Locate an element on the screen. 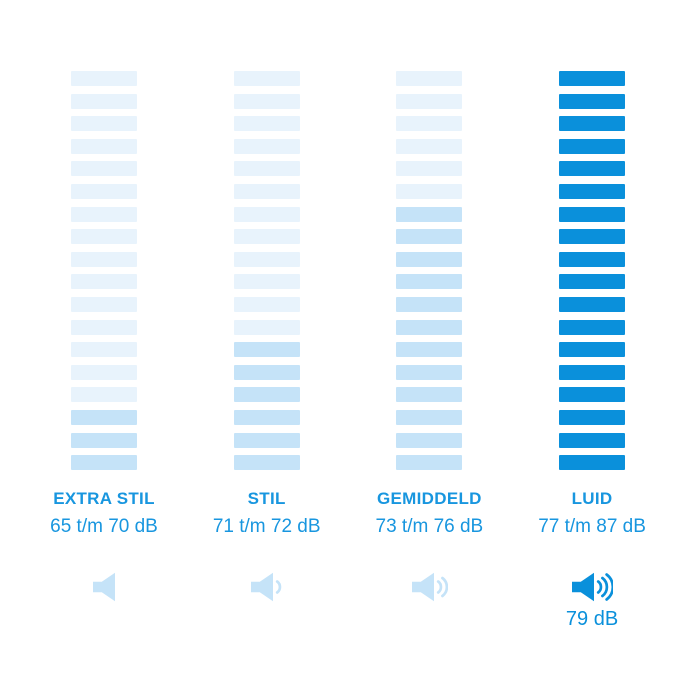 This screenshot has height=700, width=700. category-range: 77 t/m 87 dB is located at coordinates (592, 527).